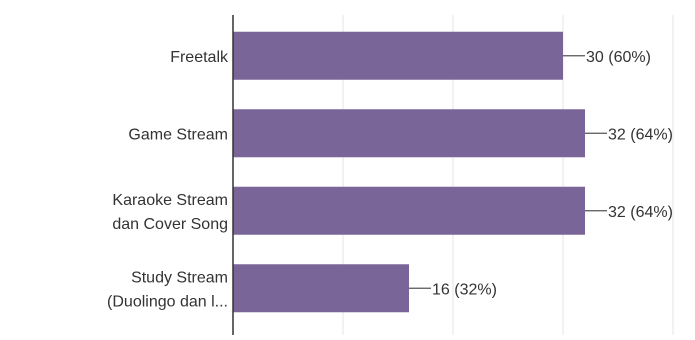  What do you see at coordinates (199, 57) in the screenshot?
I see `category-label: Freetalk` at bounding box center [199, 57].